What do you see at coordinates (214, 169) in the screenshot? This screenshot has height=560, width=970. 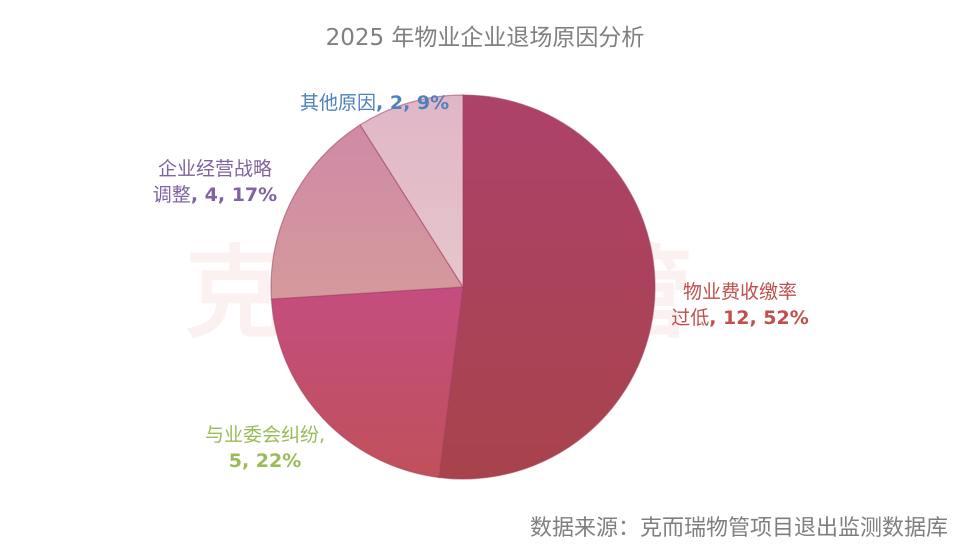 I see `label-line1: 企业经营战略` at bounding box center [214, 169].